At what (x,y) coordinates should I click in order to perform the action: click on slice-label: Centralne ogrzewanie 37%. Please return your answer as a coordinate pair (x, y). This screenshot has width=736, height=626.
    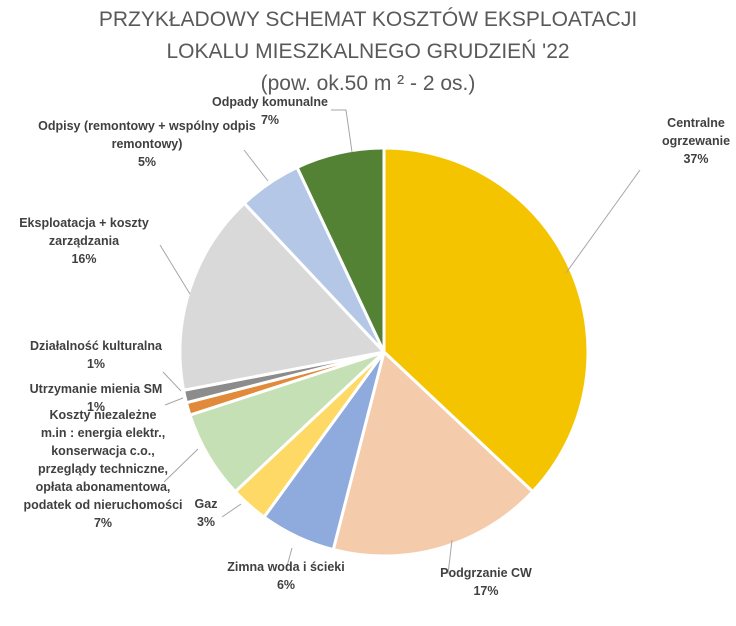
    Looking at the image, I should click on (696, 141).